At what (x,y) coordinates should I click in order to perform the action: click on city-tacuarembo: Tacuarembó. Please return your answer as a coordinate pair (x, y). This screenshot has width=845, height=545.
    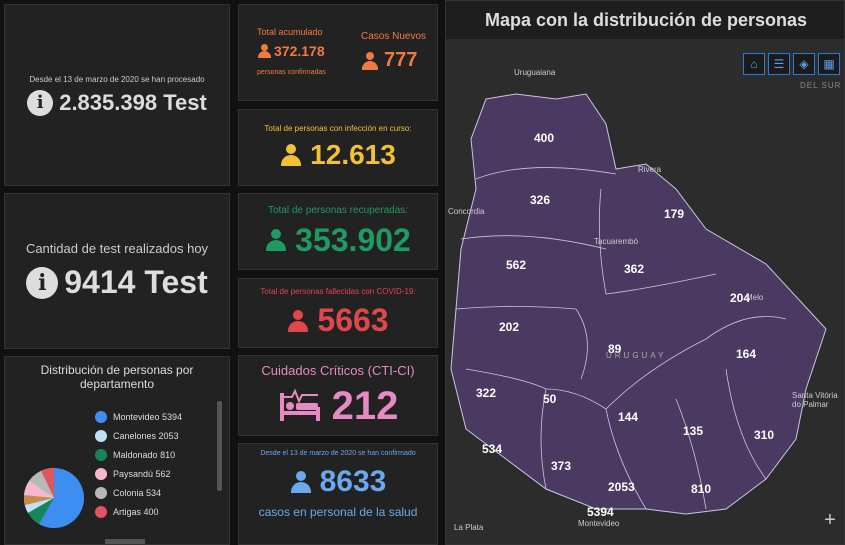
    Looking at the image, I should click on (616, 241).